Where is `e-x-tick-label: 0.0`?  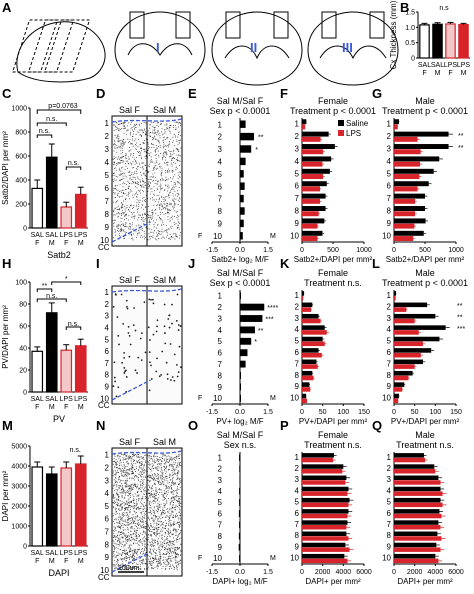 e-x-tick-label: 0.0 is located at coordinates (240, 250).